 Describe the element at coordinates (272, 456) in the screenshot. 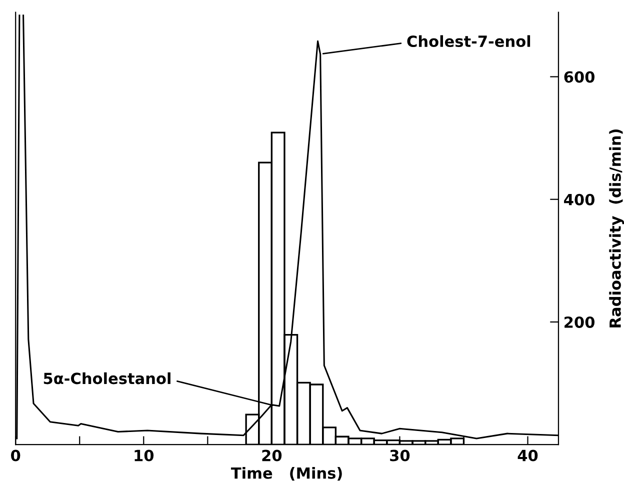

I see `x-tick-label: 20` at that location.